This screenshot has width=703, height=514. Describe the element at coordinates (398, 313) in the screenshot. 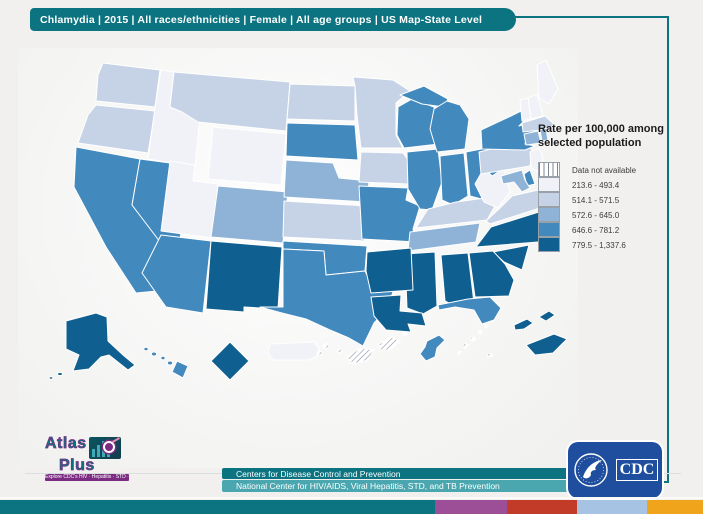

I see `state-LA` at that location.